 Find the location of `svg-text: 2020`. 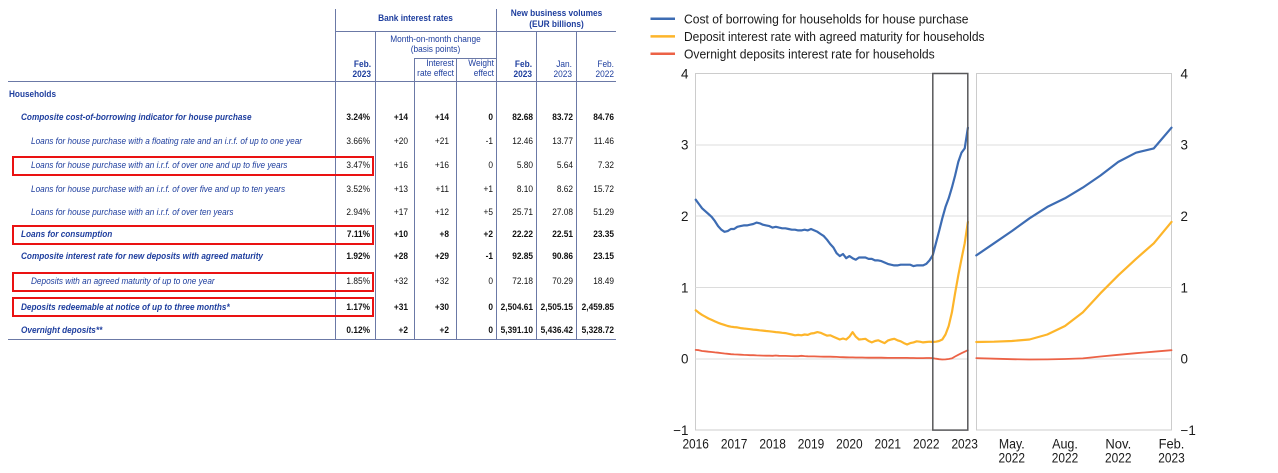

svg-text: 2020 is located at coordinates (849, 444).